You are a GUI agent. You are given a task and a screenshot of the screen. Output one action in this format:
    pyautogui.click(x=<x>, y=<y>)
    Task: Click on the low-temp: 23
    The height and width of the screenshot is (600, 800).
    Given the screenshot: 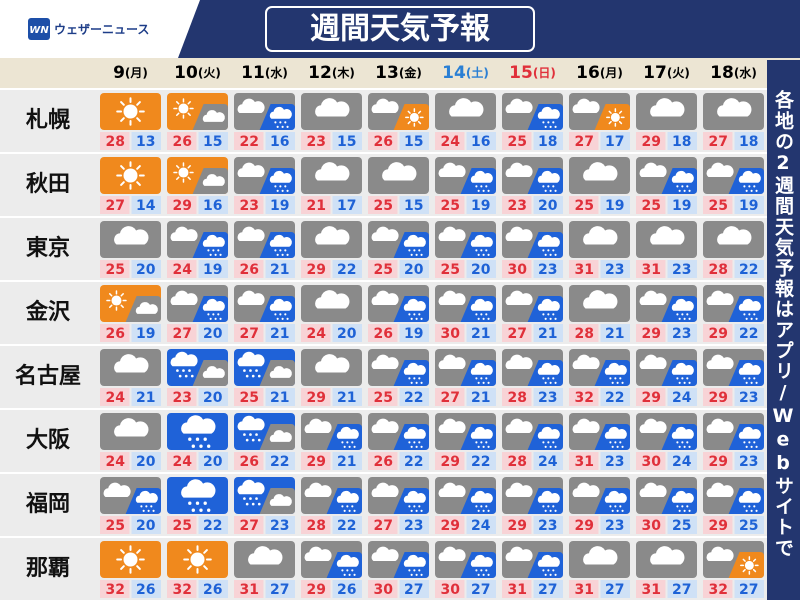 What is the action you would take?
    pyautogui.click(x=614, y=270)
    